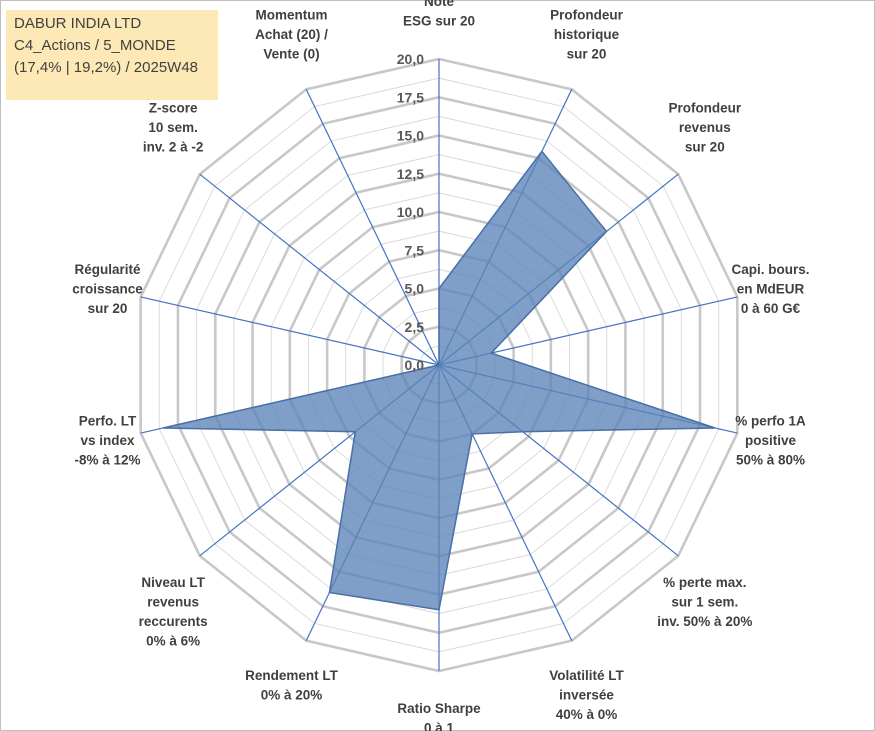 This screenshot has width=875, height=731. I want to click on axis-label-line: croissance, so click(107, 289).